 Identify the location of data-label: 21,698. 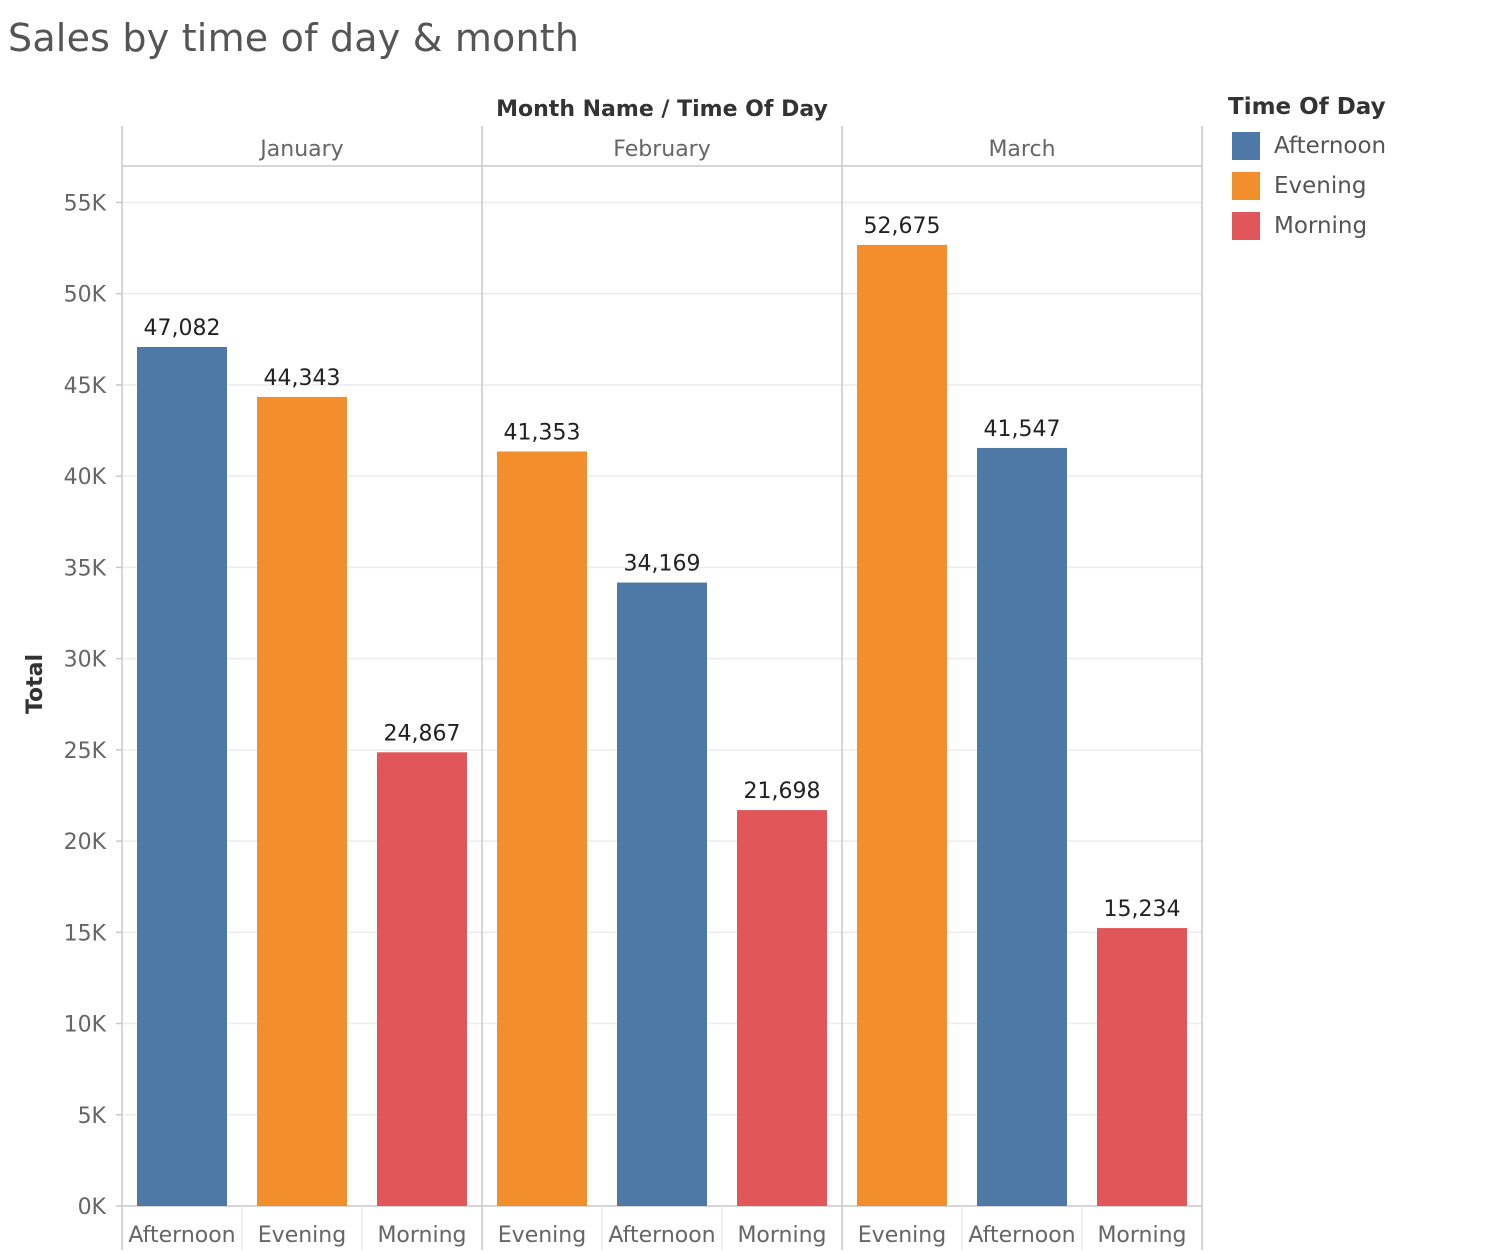
(782, 791).